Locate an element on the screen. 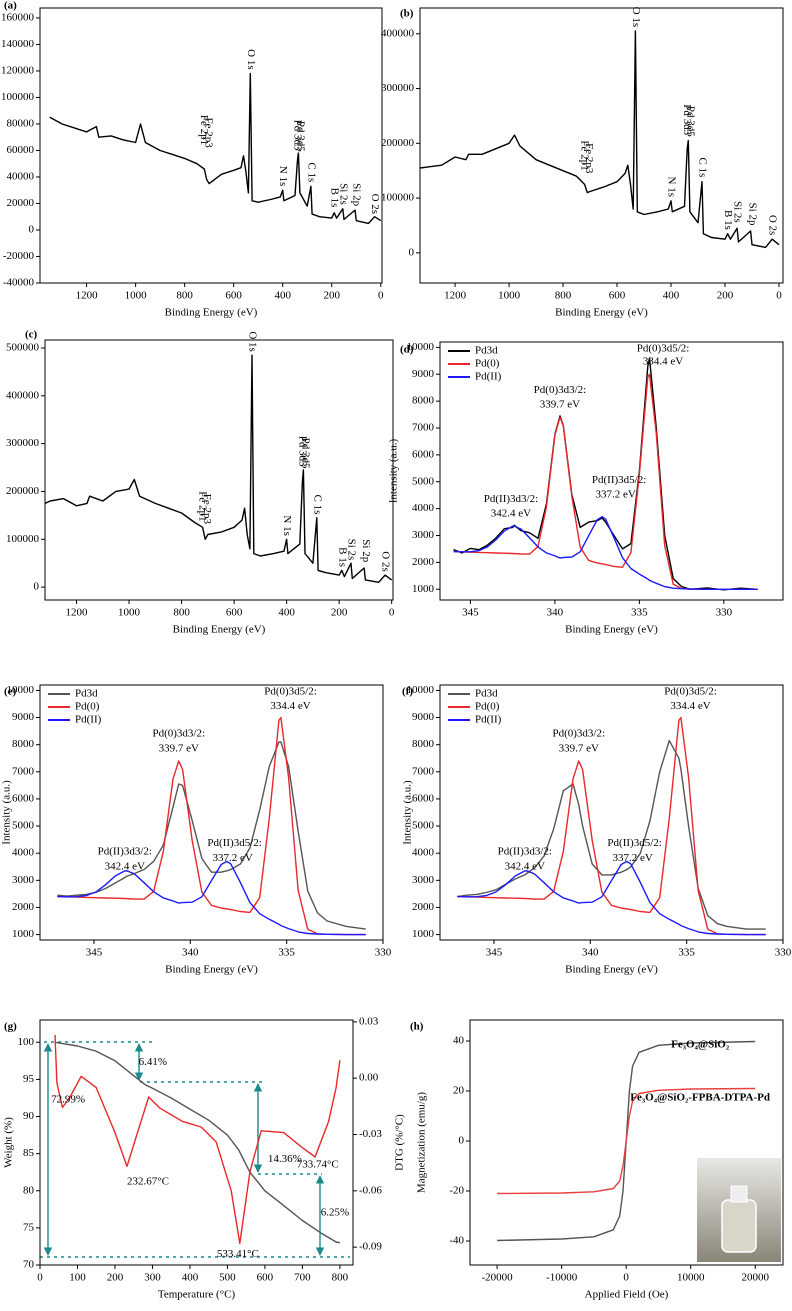  x-tick-label: 20000 is located at coordinates (755, 1278).